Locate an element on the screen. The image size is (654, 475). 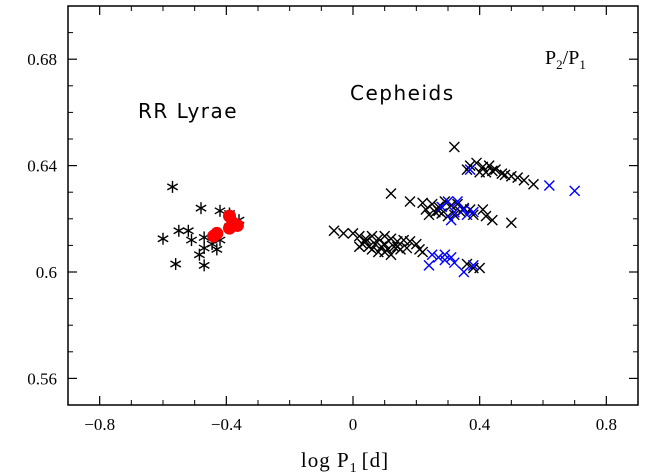
x-tick-label: −0.8 is located at coordinates (99, 424).